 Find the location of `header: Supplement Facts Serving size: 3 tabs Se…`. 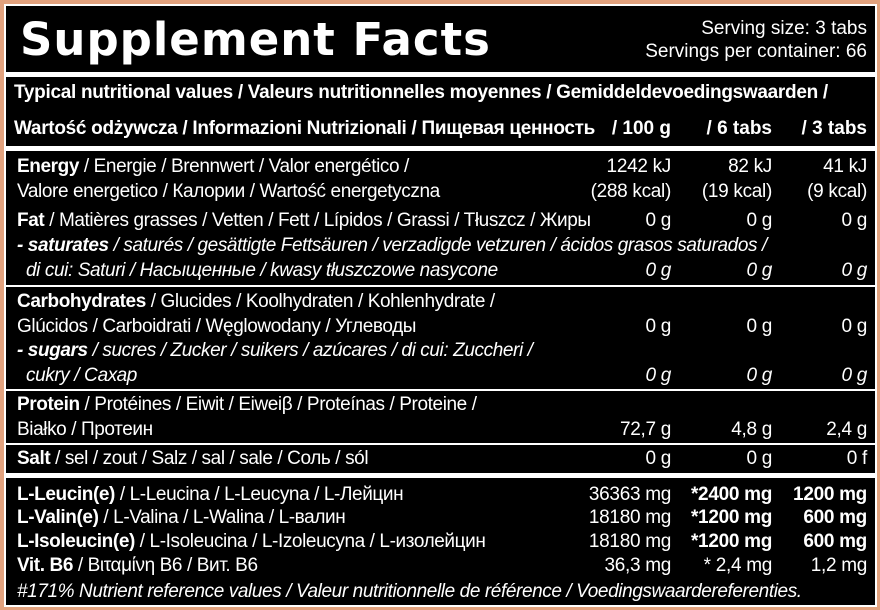

header: Supplement Facts Serving size: 3 tabs Se… is located at coordinates (440, 40).